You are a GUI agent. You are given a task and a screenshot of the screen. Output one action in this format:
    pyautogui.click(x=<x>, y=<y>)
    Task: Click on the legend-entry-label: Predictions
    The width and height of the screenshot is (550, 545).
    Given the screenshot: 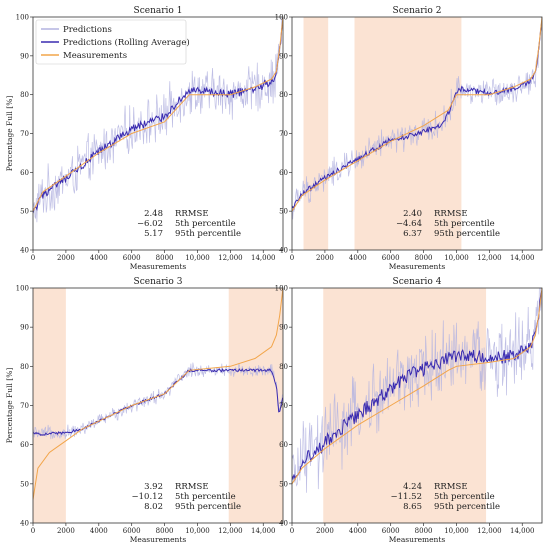 What is the action you would take?
    pyautogui.click(x=87, y=30)
    